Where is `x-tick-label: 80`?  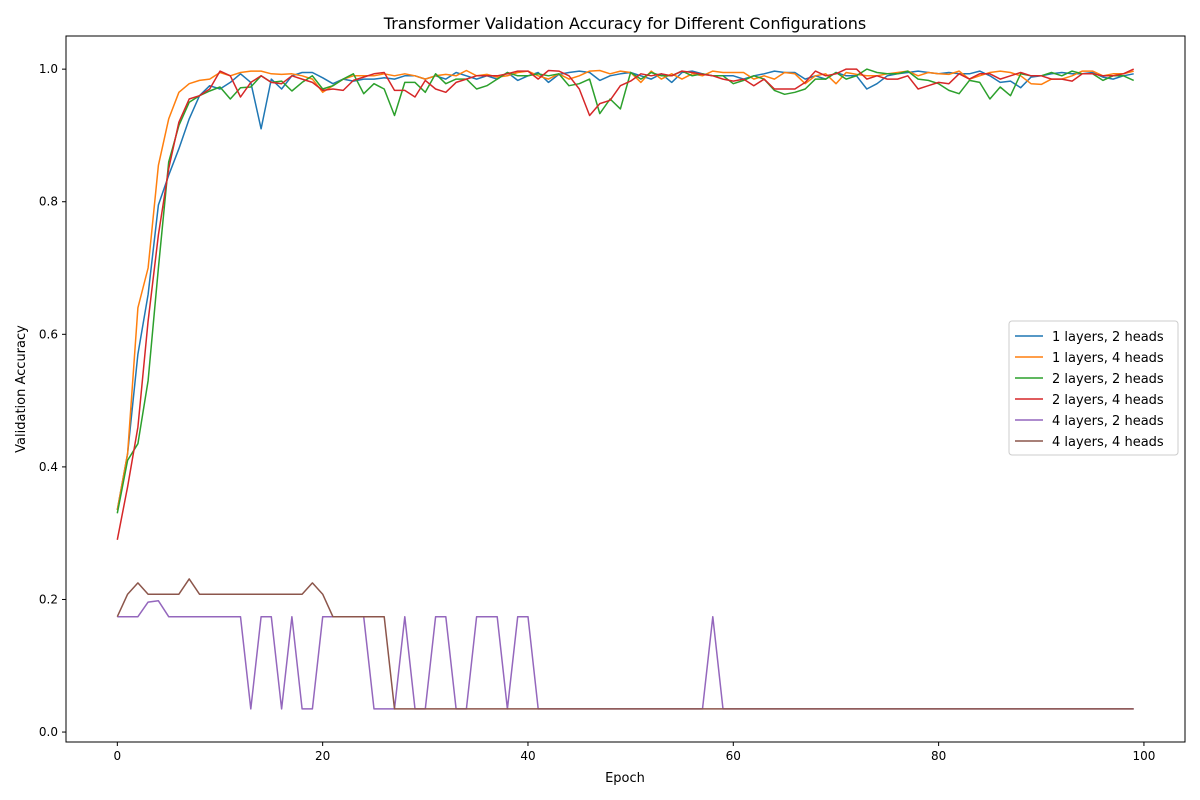
x-tick-label: 80 is located at coordinates (938, 756).